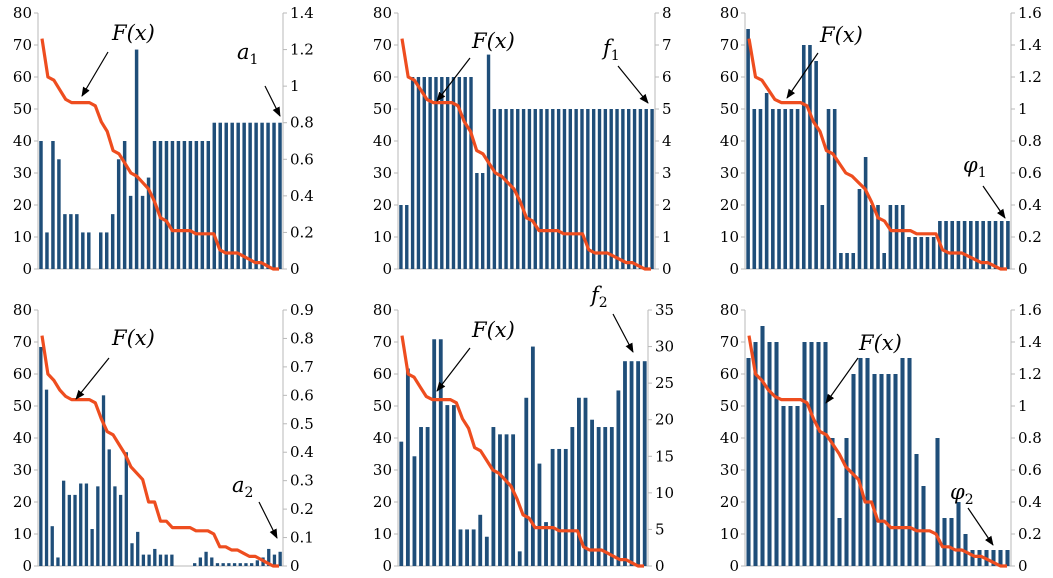 This screenshot has width=1053, height=578. I want to click on left-tick-label: 50, so click(382, 406).